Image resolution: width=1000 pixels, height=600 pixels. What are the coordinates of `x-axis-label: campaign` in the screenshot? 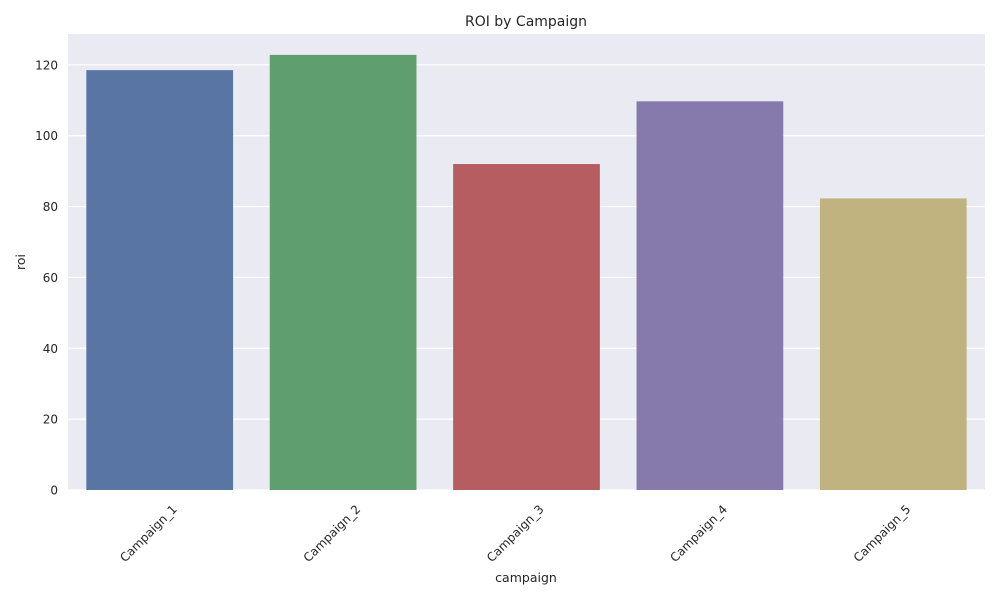 It's located at (526, 577).